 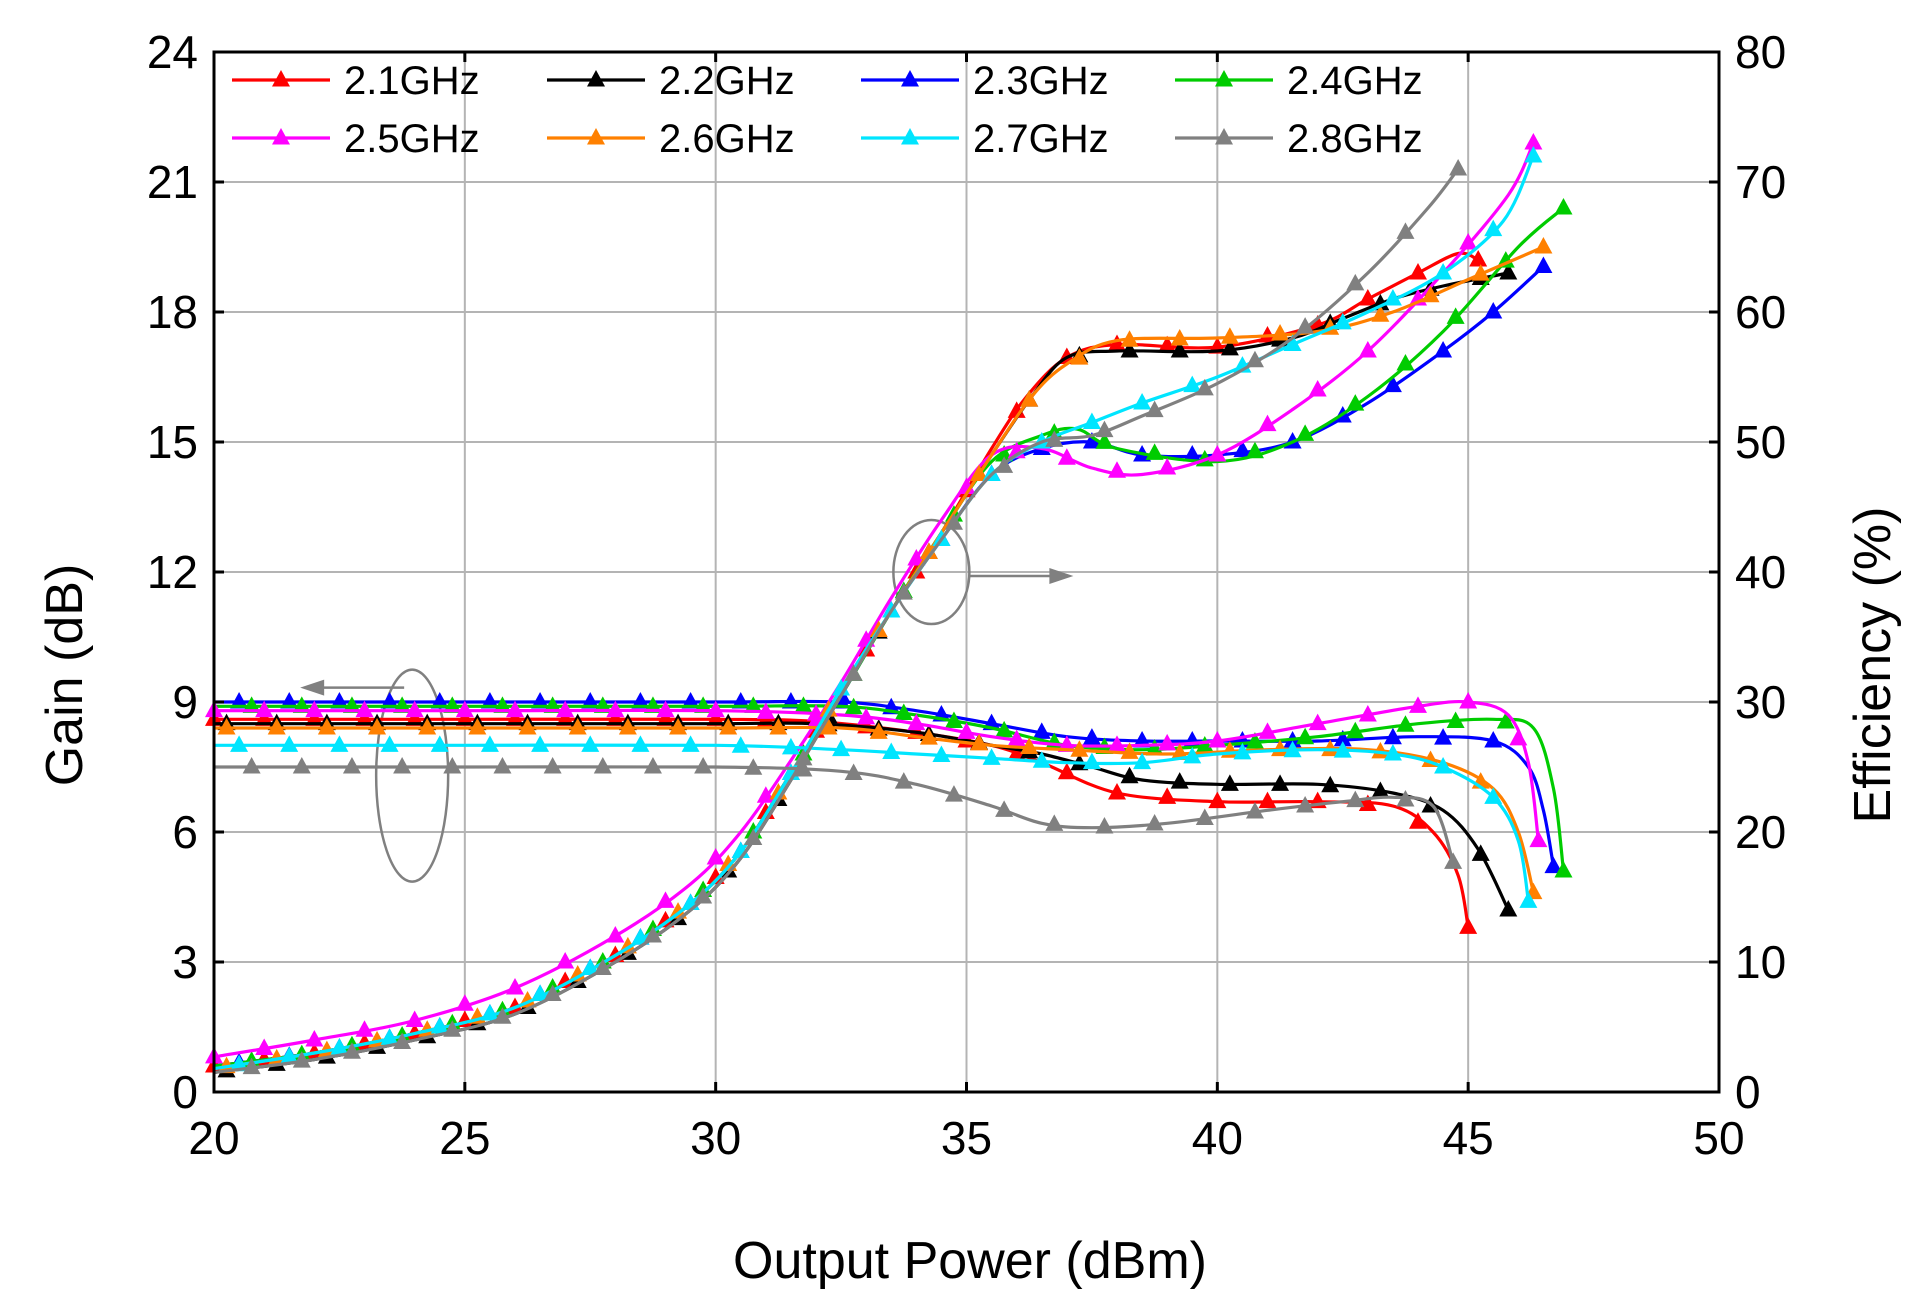 I want to click on annotations, so click(x=687, y=700).